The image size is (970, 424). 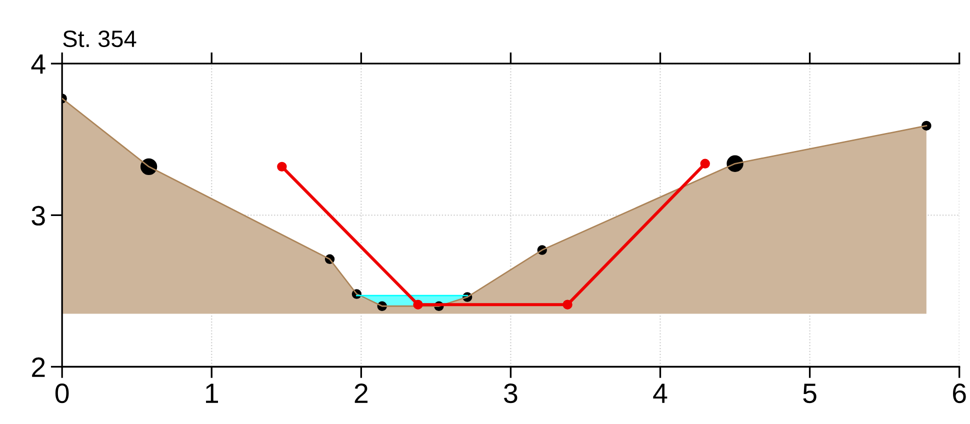 What do you see at coordinates (361, 393) in the screenshot?
I see `x-tick-label: 2` at bounding box center [361, 393].